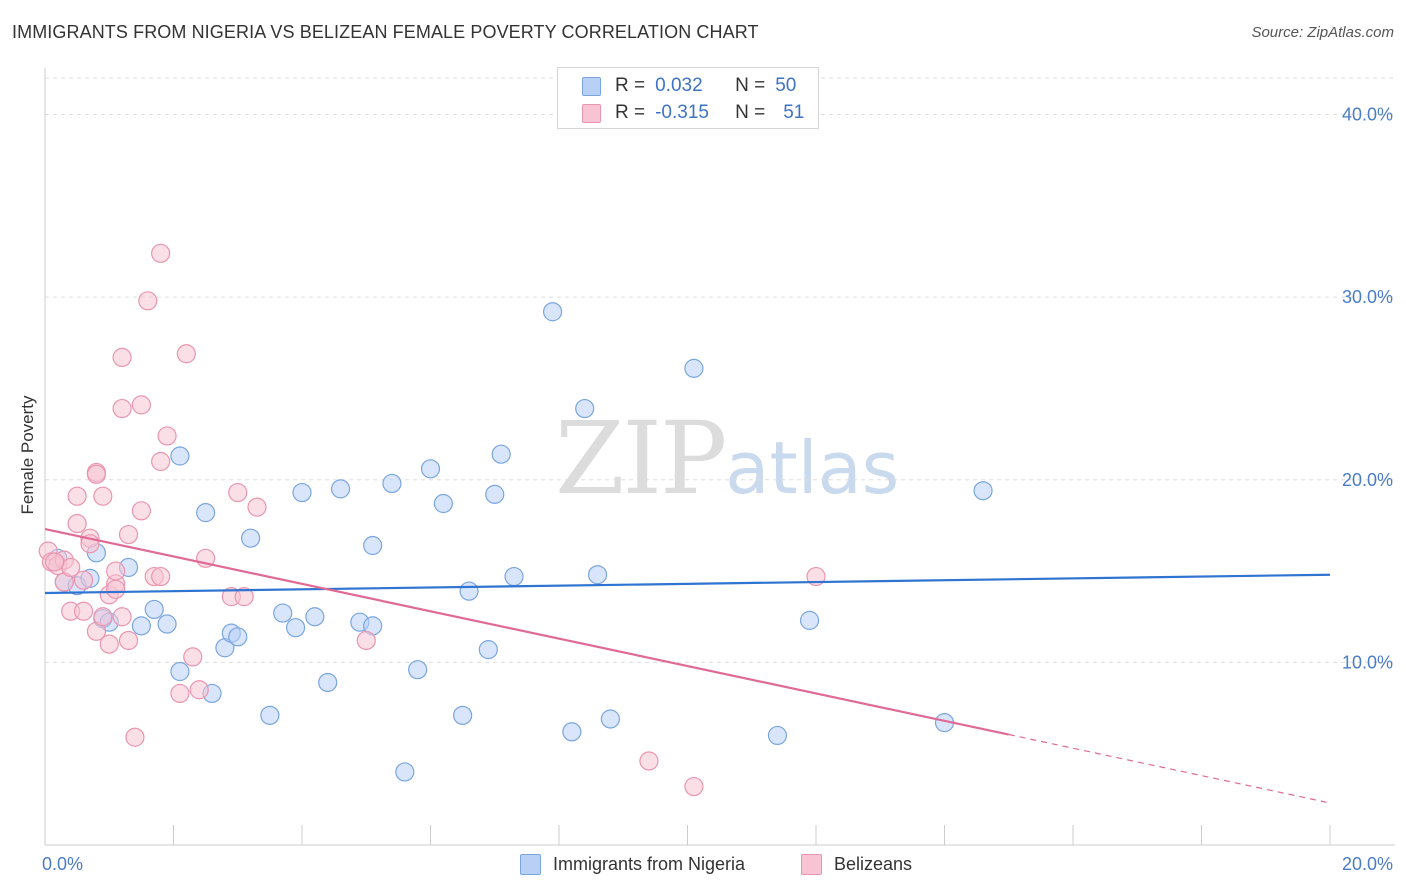  I want to click on trend-line-belizean-extension, so click(1169, 768).